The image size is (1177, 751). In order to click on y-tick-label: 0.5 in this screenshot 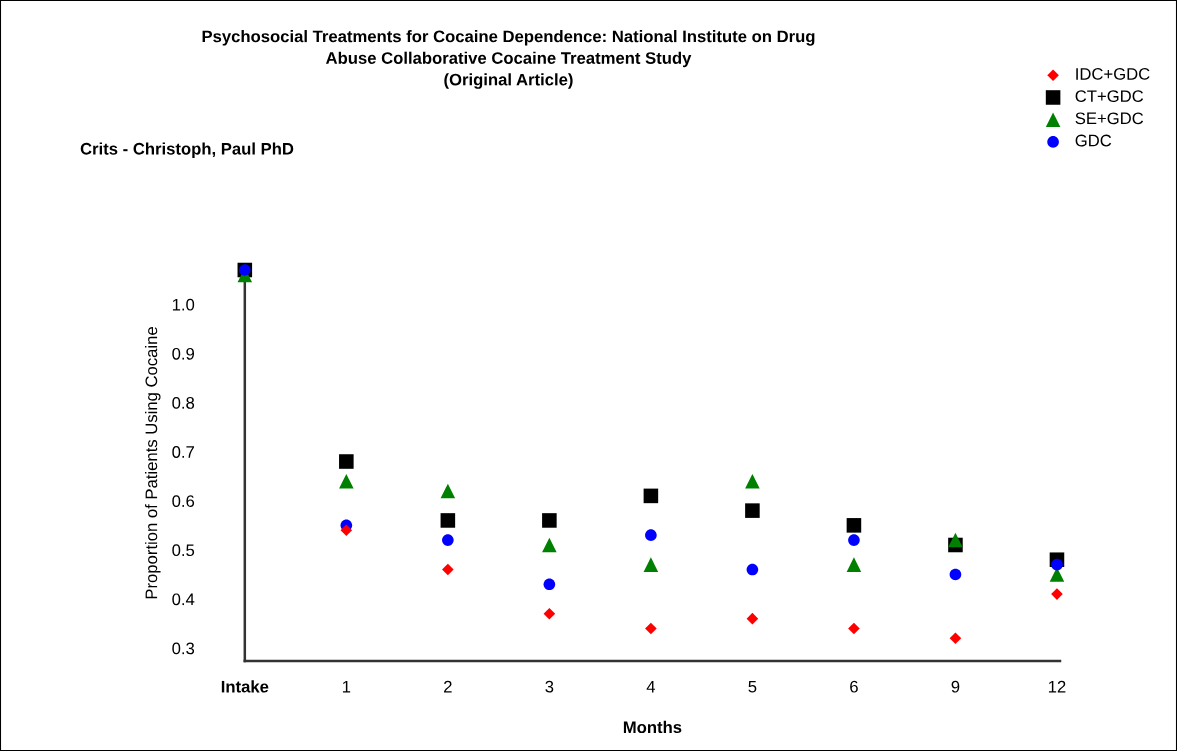, I will do `click(183, 550)`.